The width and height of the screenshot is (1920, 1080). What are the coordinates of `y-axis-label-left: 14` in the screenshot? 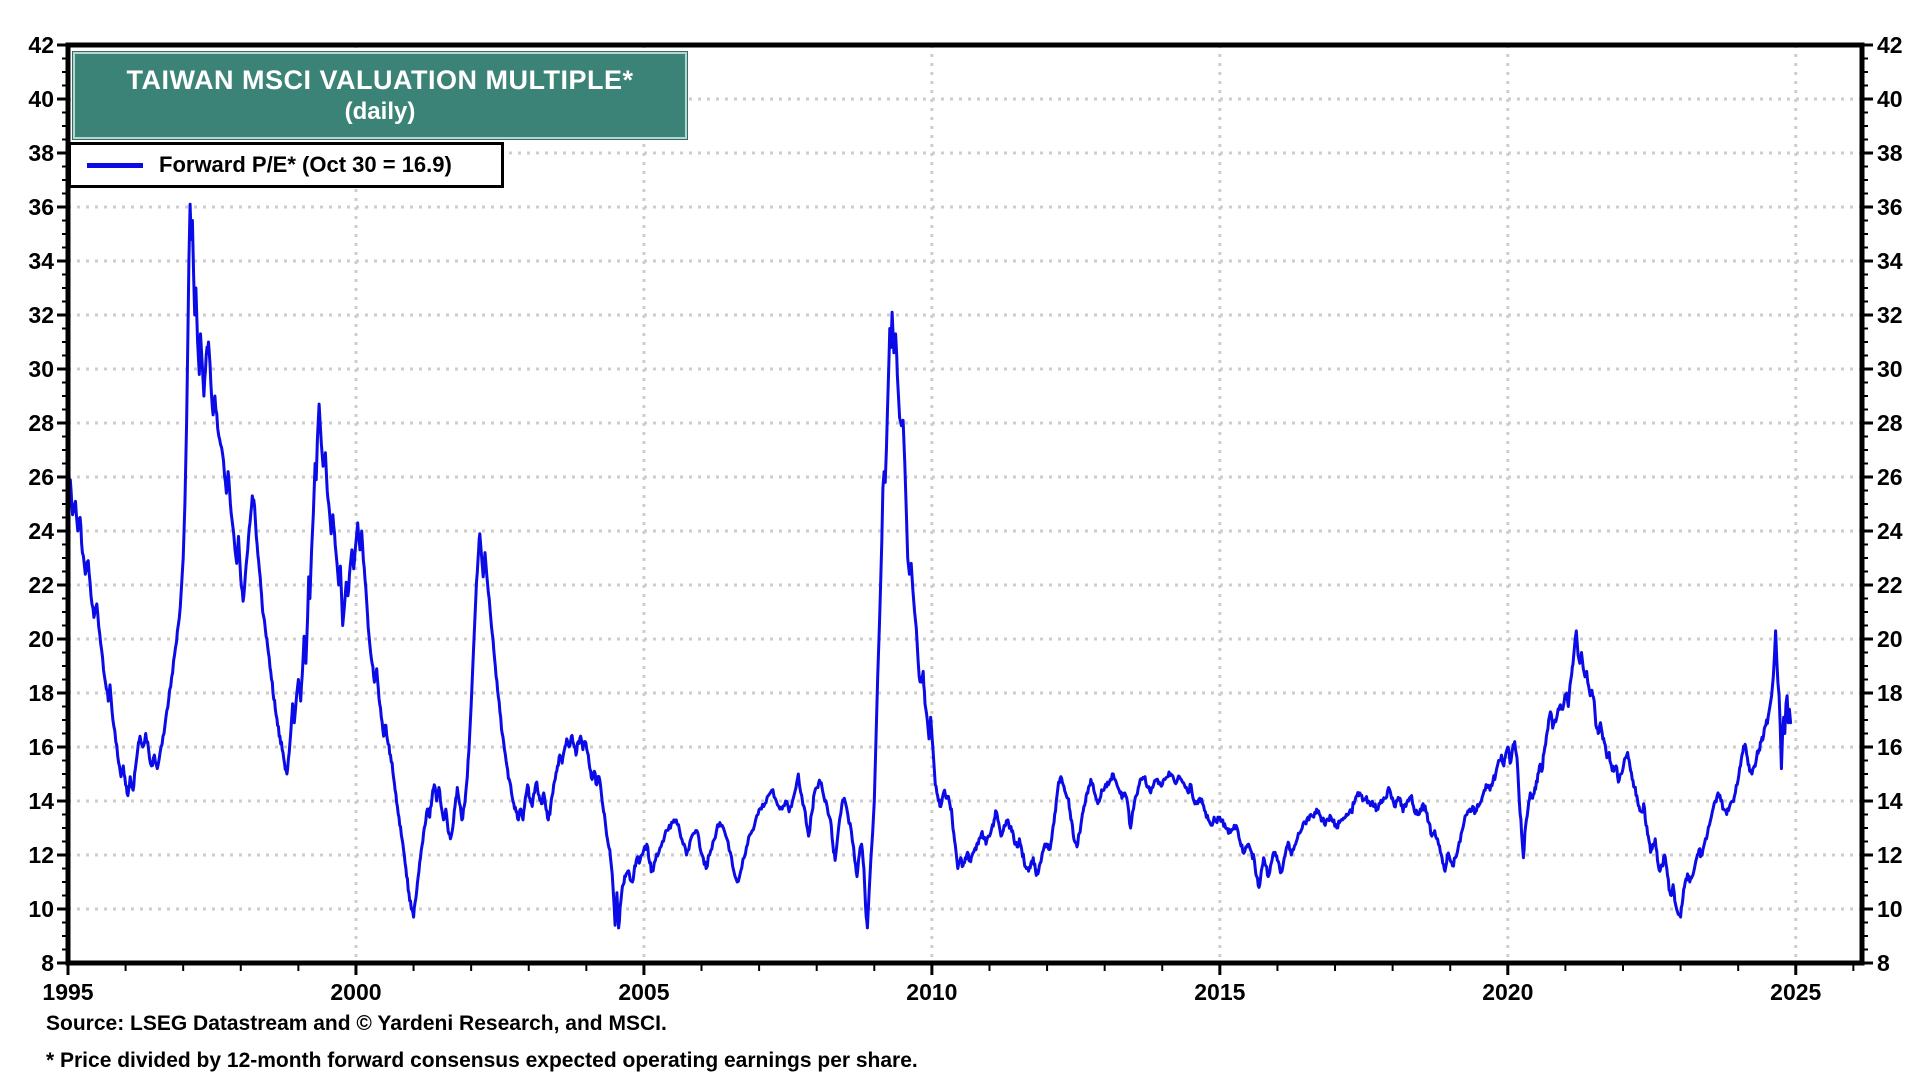 It's located at (41, 801).